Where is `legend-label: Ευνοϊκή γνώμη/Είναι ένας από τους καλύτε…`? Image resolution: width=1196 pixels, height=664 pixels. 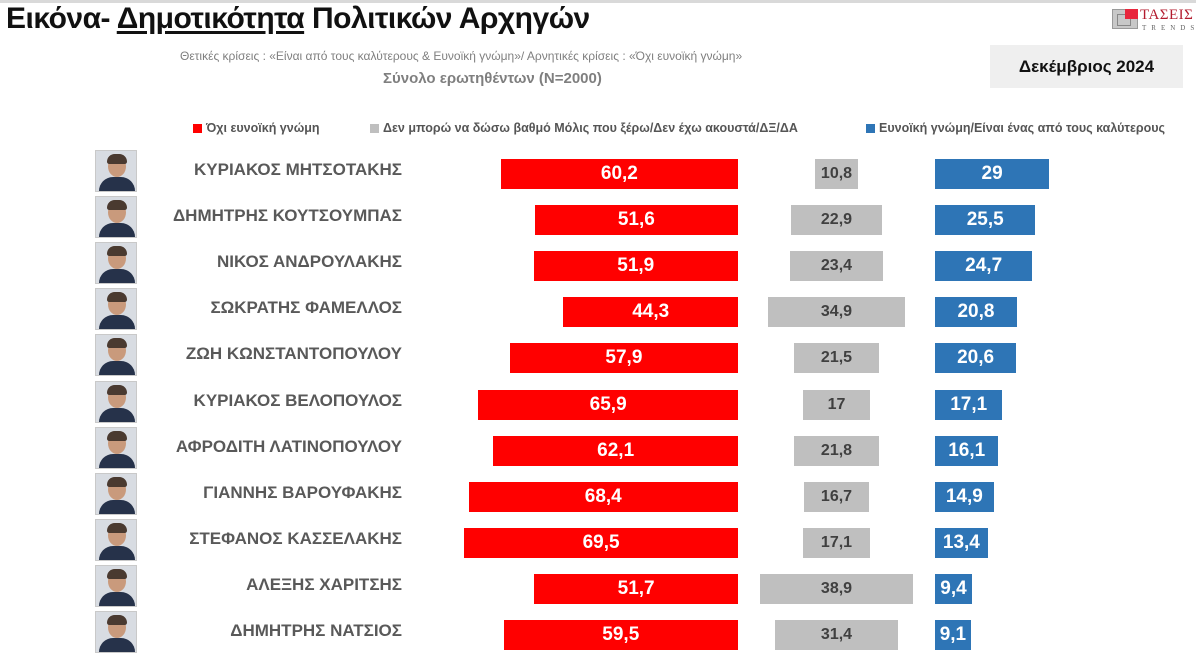 legend-label: Ευνοϊκή γνώμη/Είναι ένας από τους καλύτε… is located at coordinates (1022, 128).